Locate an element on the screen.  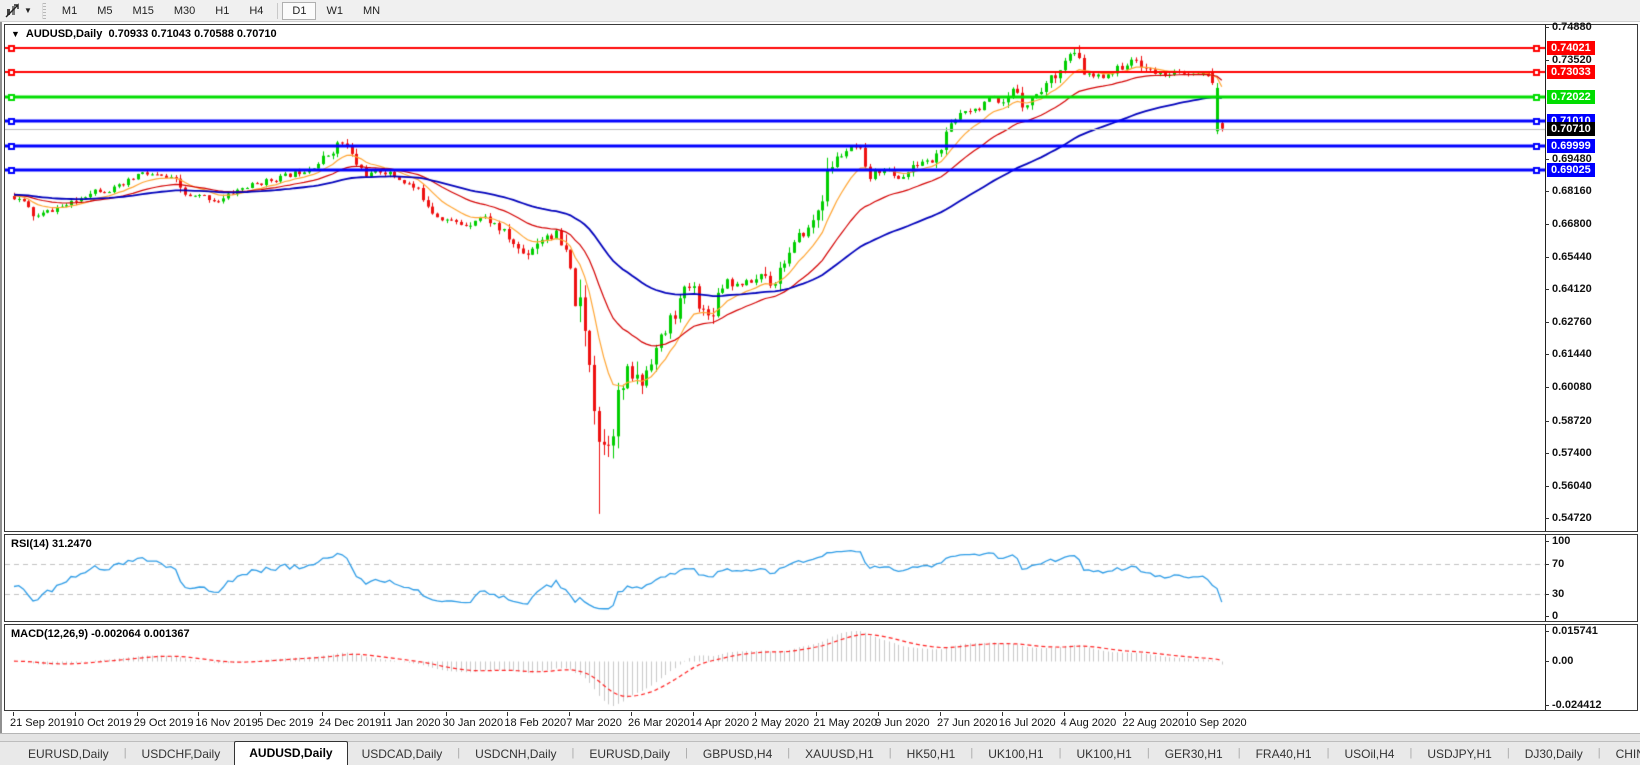
level-price-label: 0.73033 is located at coordinates (1571, 71).